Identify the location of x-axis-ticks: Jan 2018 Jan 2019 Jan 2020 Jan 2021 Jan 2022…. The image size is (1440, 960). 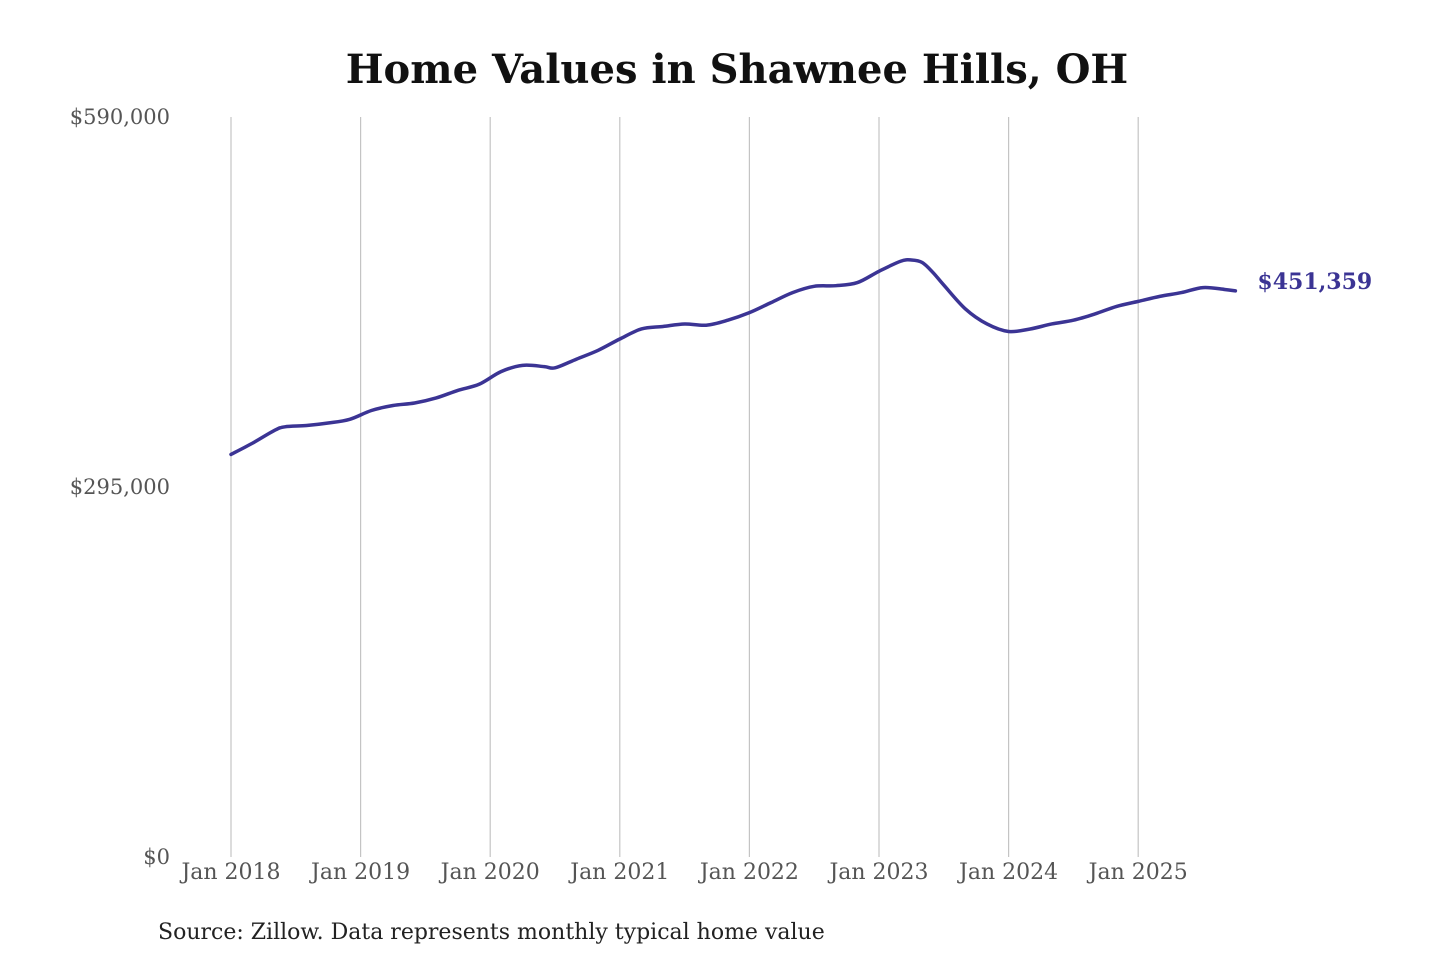
(683, 872).